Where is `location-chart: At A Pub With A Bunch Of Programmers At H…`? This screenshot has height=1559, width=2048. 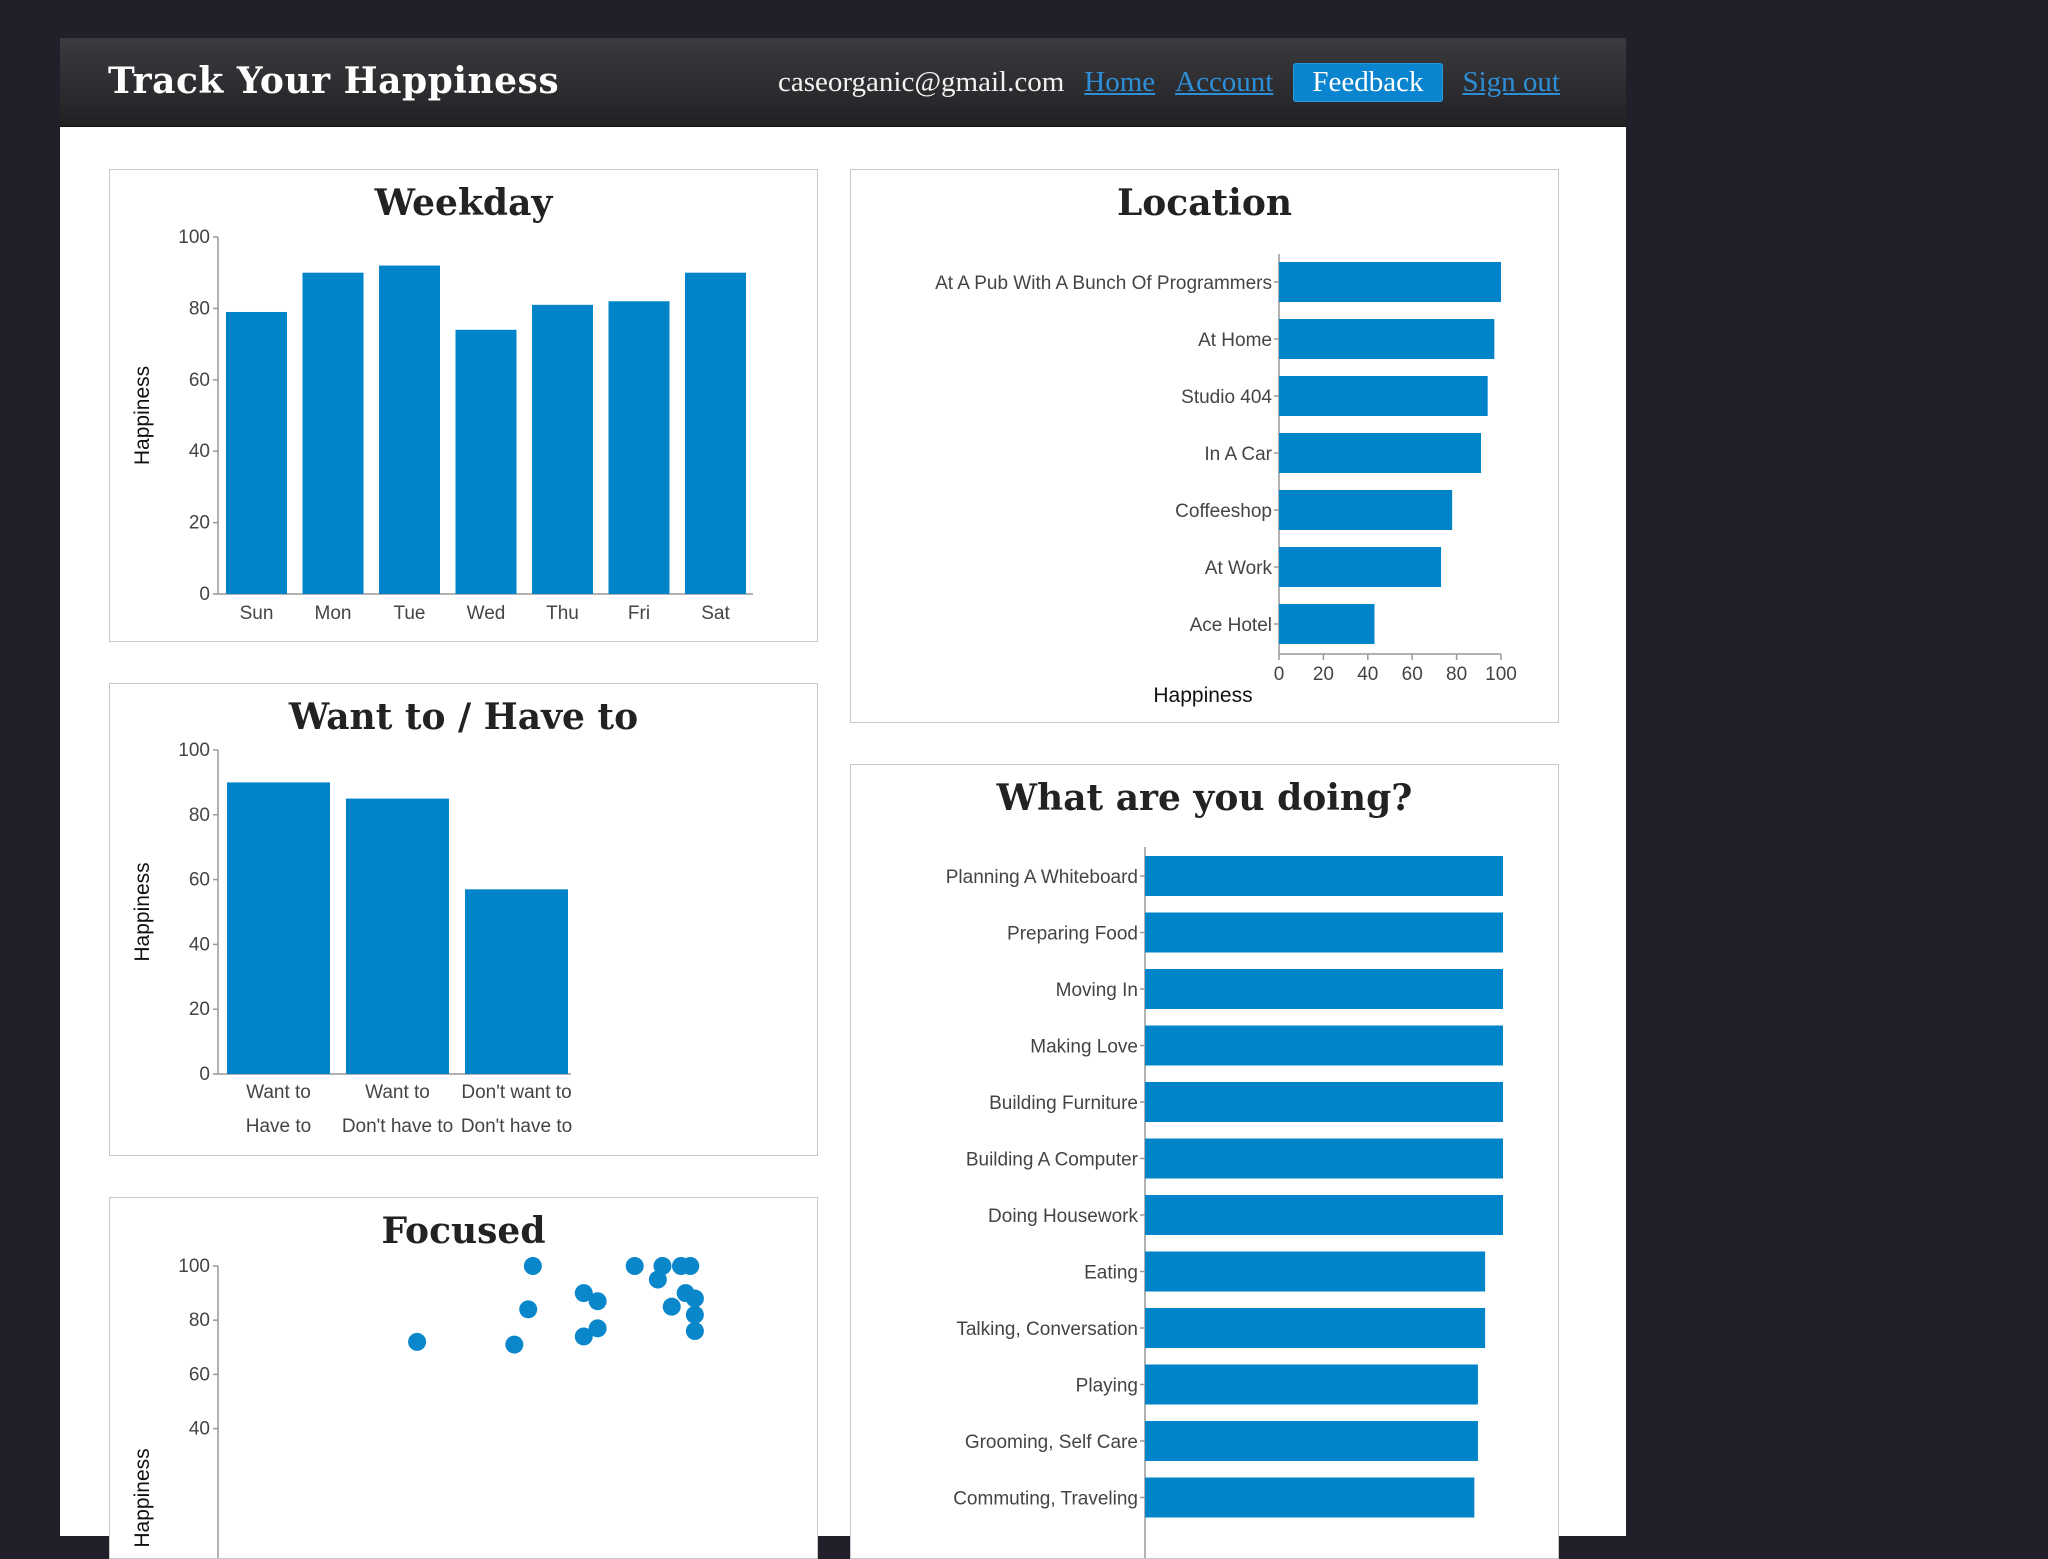
location-chart: At A Pub With A Bunch Of Programmers At H… is located at coordinates (1226, 480).